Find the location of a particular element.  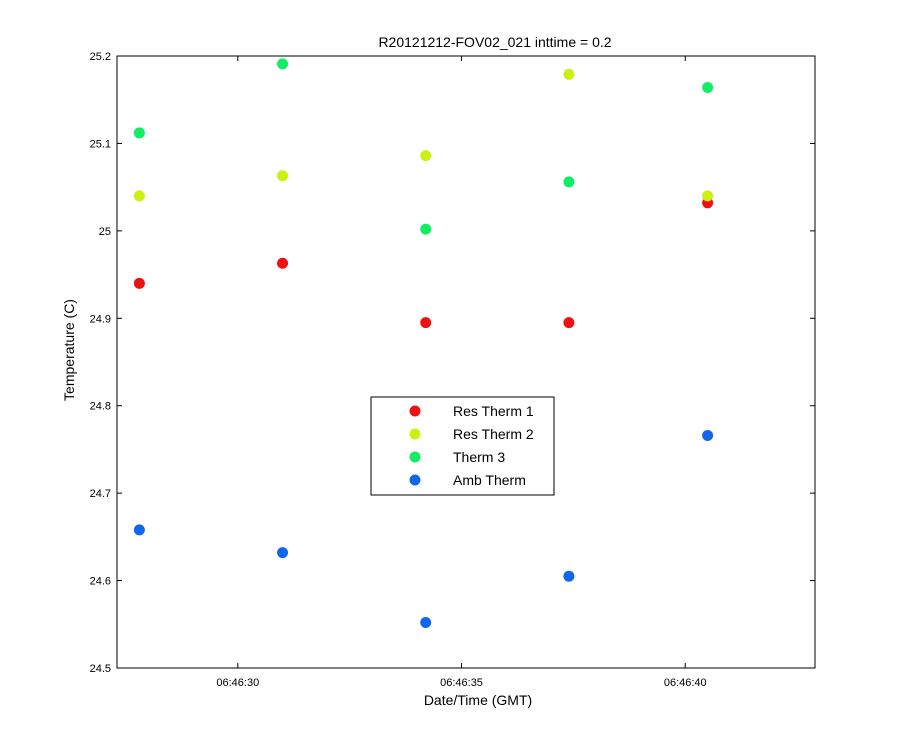

legend: Res Therm 1 Res Therm 2 Therm 3 Amb Therm is located at coordinates (462, 446).